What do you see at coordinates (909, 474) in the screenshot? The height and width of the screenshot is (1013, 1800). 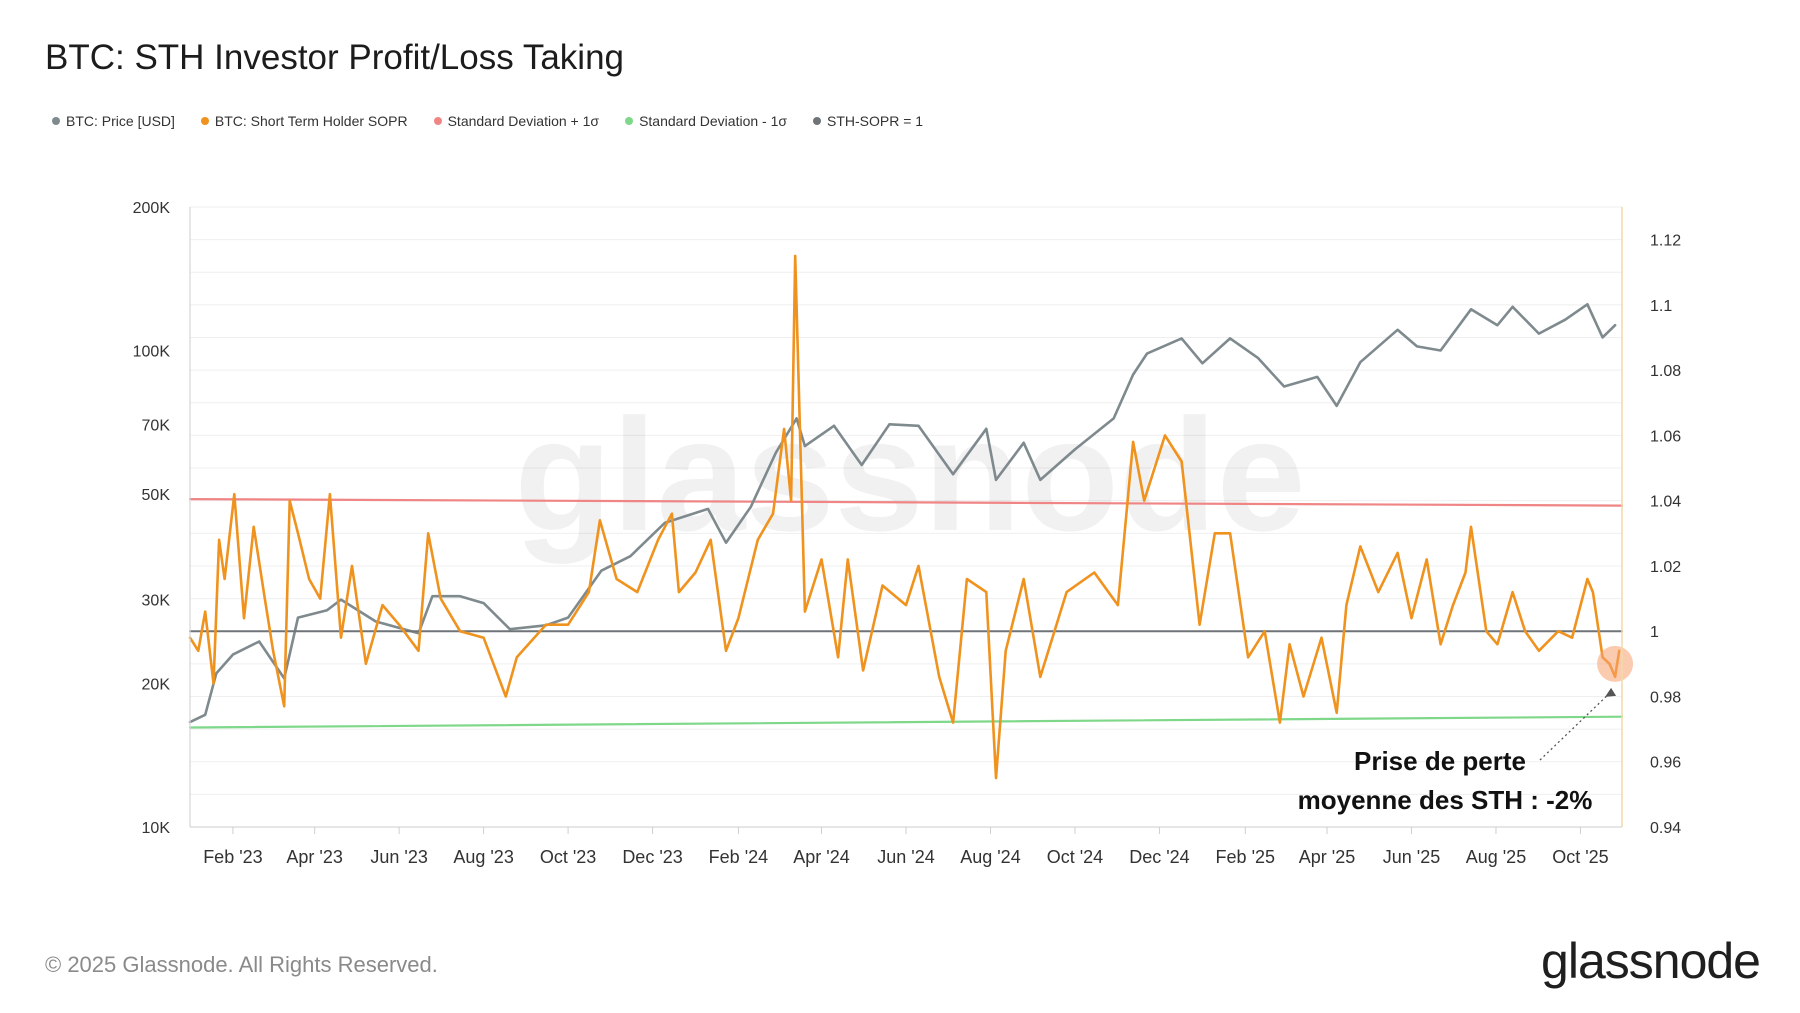 I see `watermark: glassnode` at bounding box center [909, 474].